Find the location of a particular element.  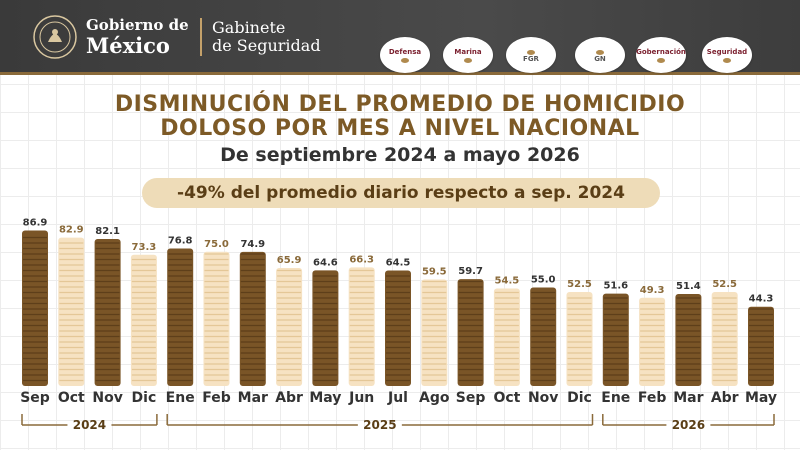

seguridad-seal-icon is located at coordinates (727, 60).